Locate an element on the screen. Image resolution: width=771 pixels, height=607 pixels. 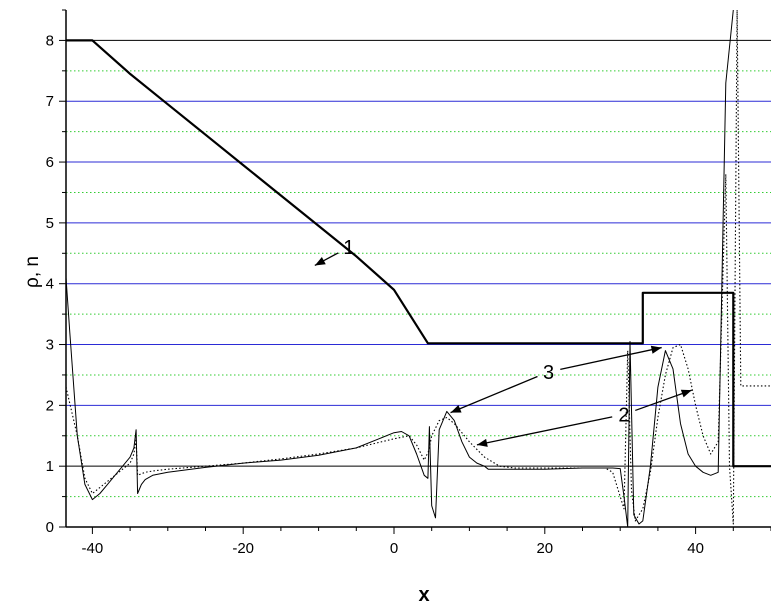
x-tick-label: -20 is located at coordinates (243, 548).